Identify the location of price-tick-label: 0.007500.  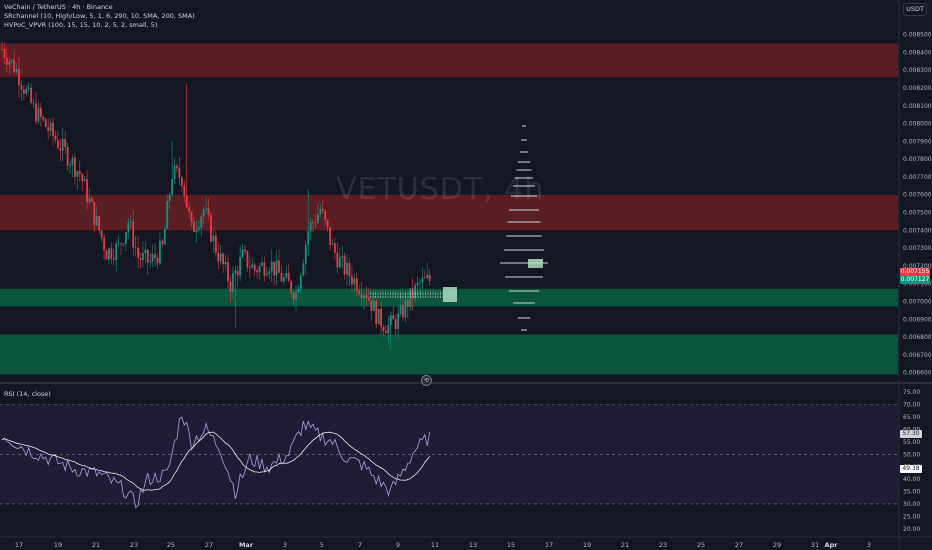
(917, 213).